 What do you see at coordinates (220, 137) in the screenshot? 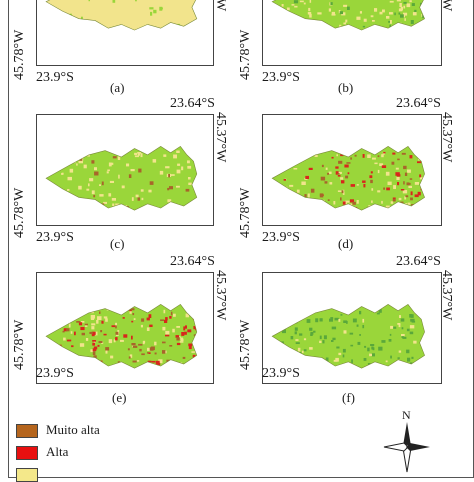
I see `lon-right-c: 45.37°W` at bounding box center [220, 137].